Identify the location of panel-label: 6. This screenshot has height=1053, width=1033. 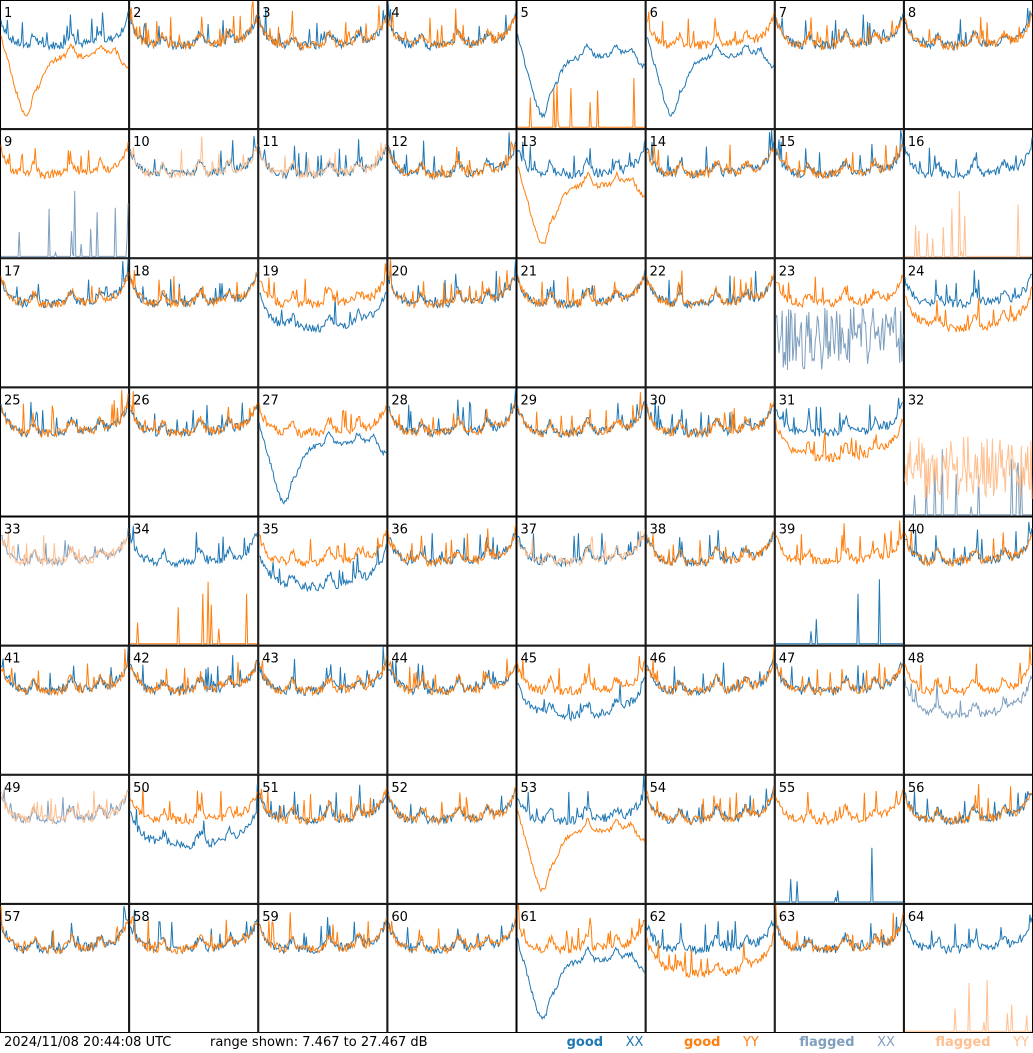
(654, 13).